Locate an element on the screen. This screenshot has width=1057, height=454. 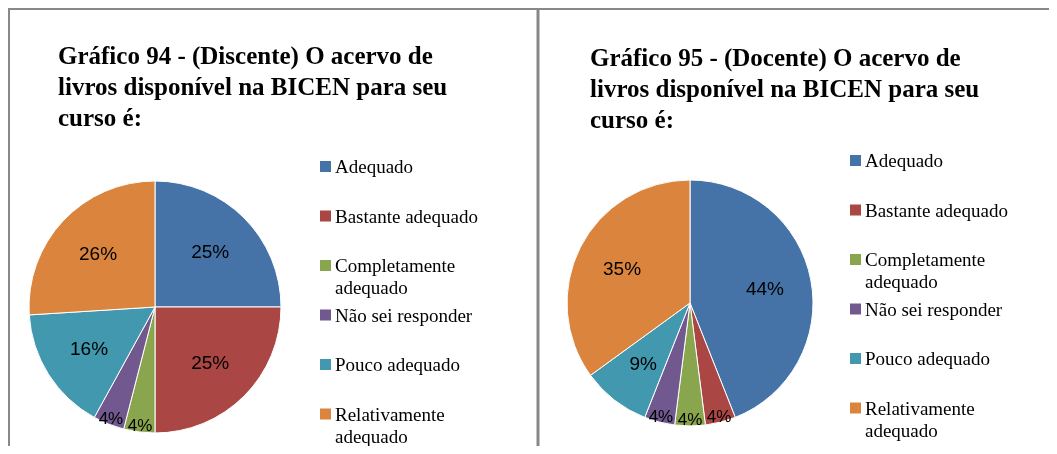
data-label: 9% is located at coordinates (643, 363).